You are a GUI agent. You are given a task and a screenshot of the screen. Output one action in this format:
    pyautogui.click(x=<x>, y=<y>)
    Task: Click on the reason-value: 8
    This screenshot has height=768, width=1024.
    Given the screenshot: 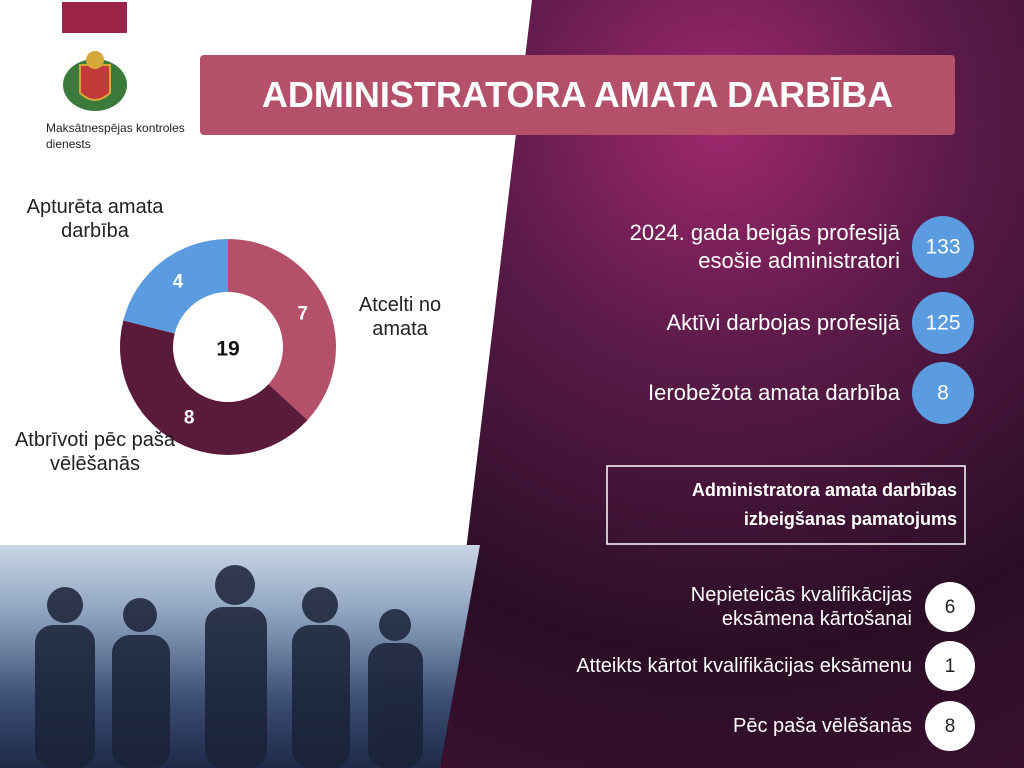 What is the action you would take?
    pyautogui.click(x=950, y=726)
    